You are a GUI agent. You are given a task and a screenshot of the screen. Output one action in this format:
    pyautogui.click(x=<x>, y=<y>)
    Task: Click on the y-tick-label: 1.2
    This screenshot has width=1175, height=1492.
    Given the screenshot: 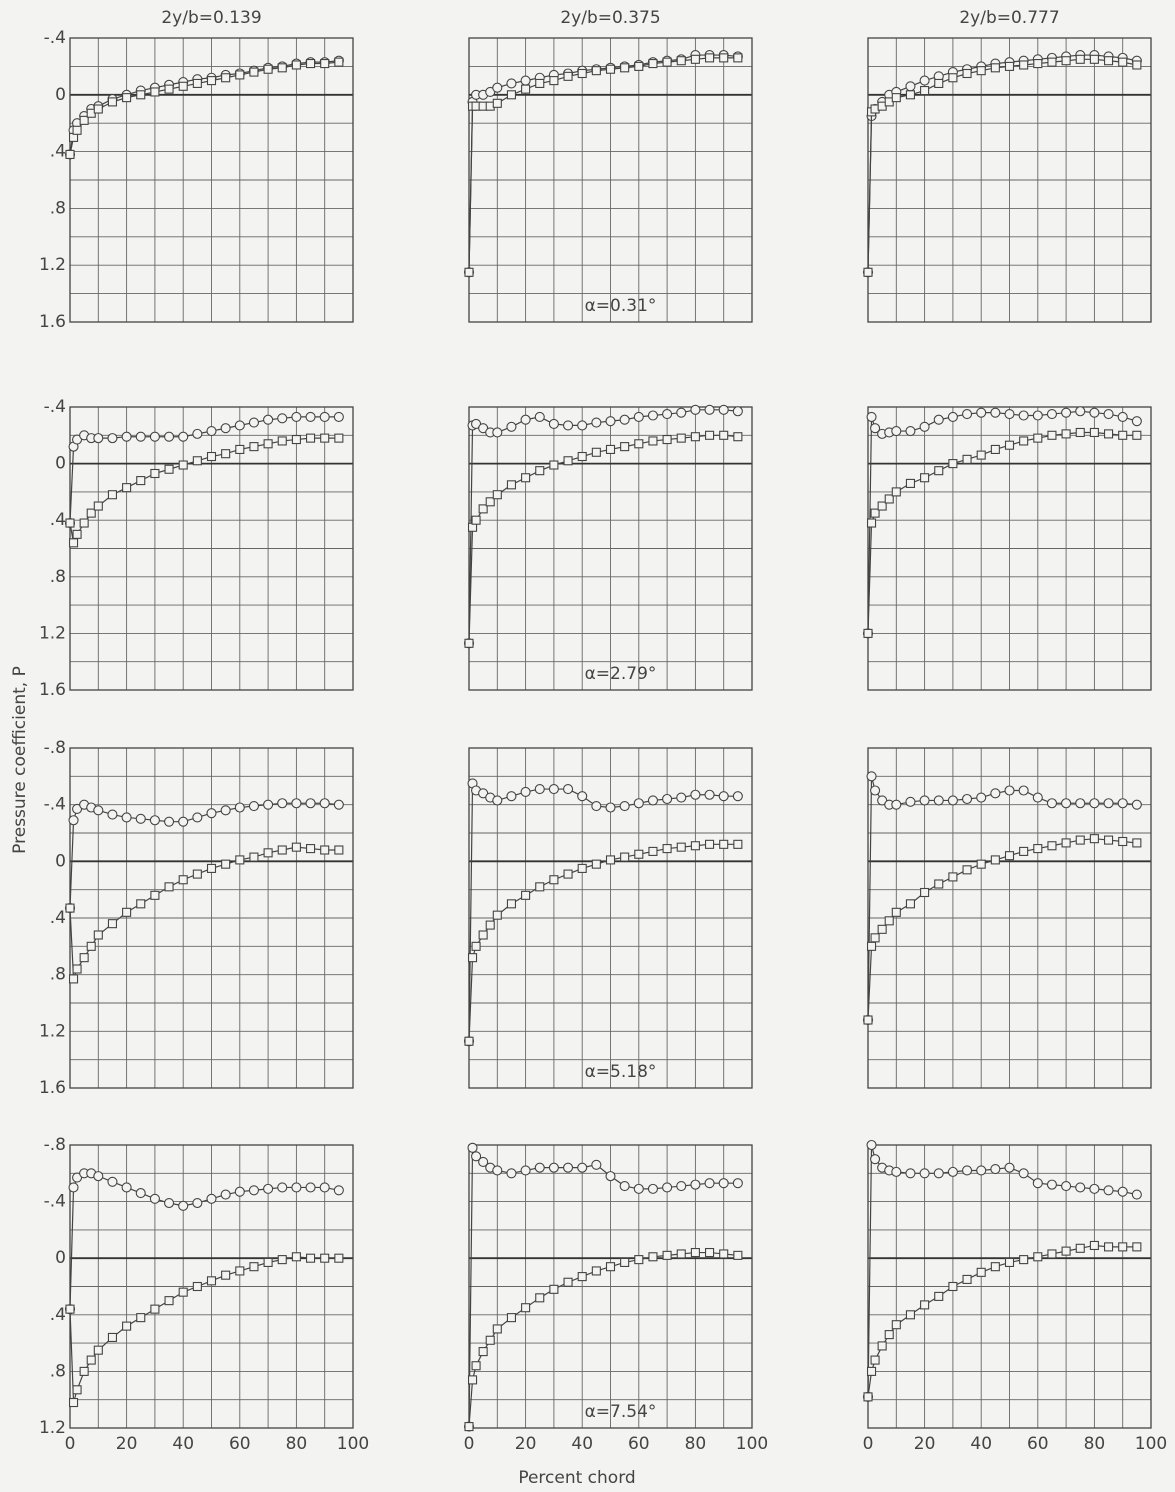 What is the action you would take?
    pyautogui.click(x=52, y=633)
    